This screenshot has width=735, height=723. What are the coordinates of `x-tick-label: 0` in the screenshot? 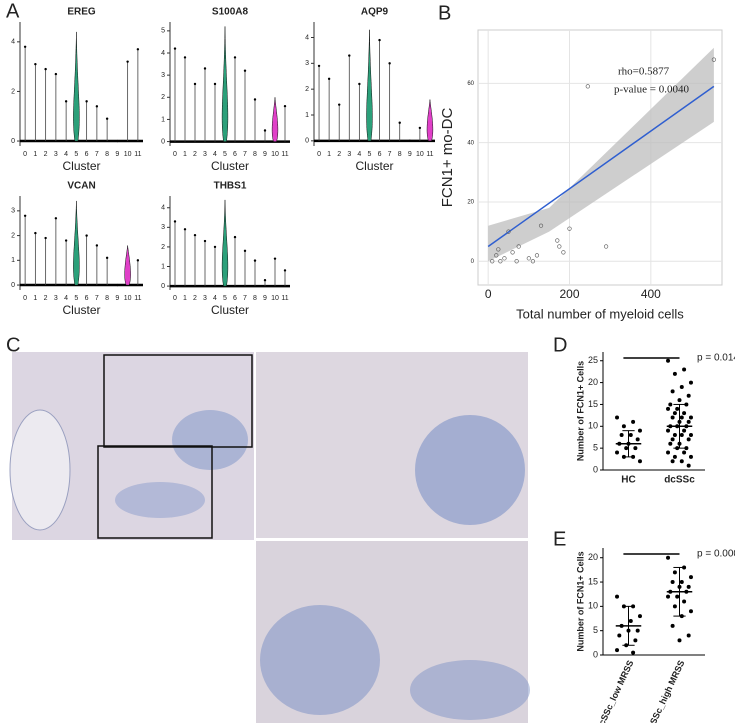 It's located at (488, 294).